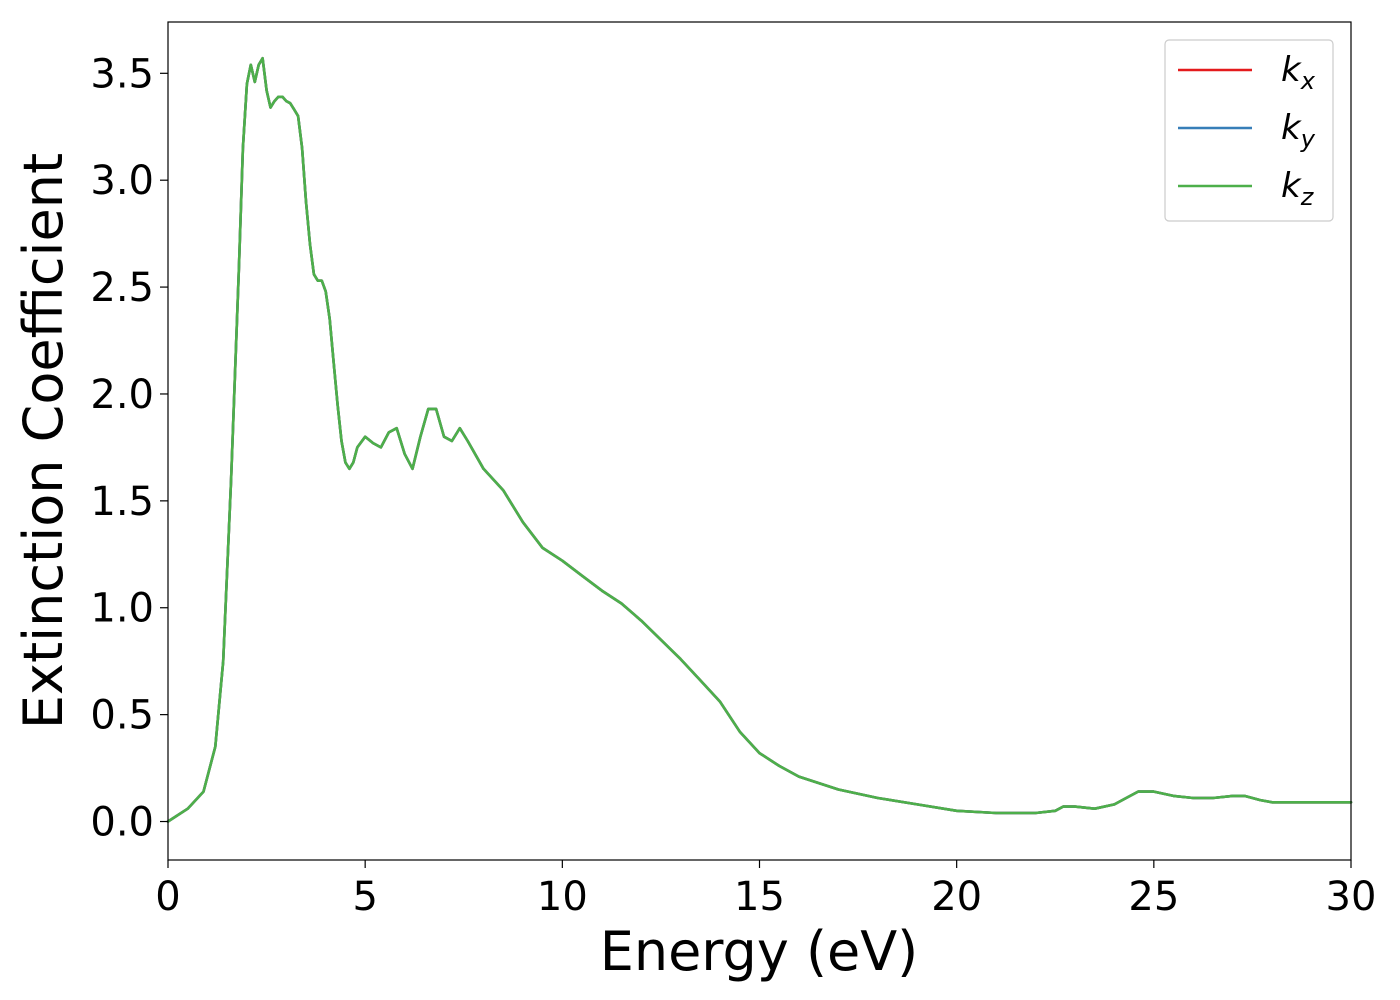 The image size is (1400, 1000). I want to click on y-tick-label: 0.0, so click(122, 823).